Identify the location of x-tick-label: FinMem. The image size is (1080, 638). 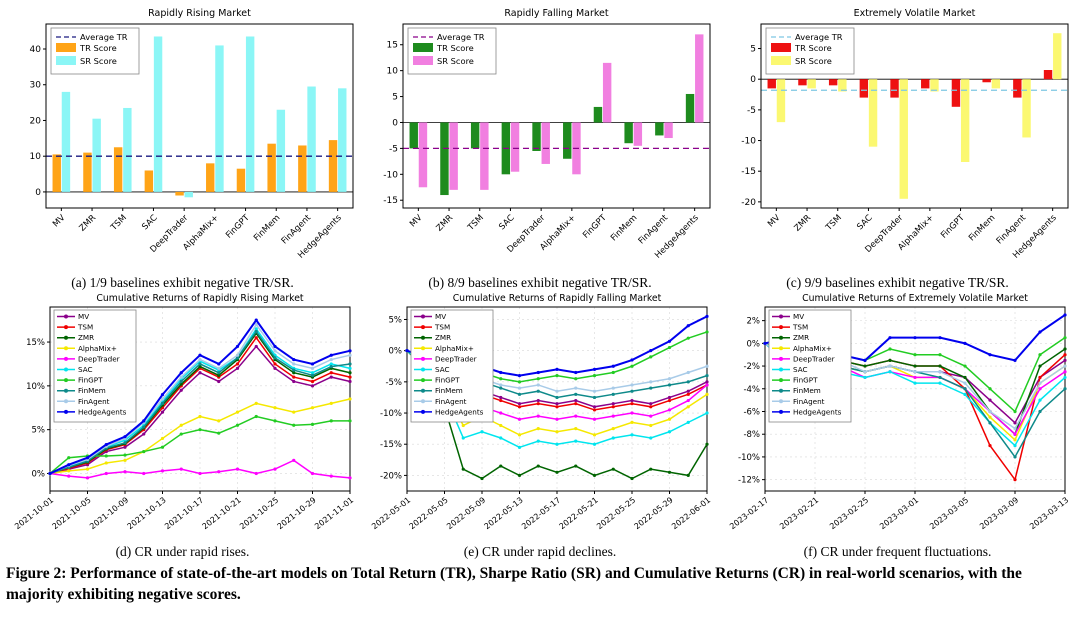
(624, 228).